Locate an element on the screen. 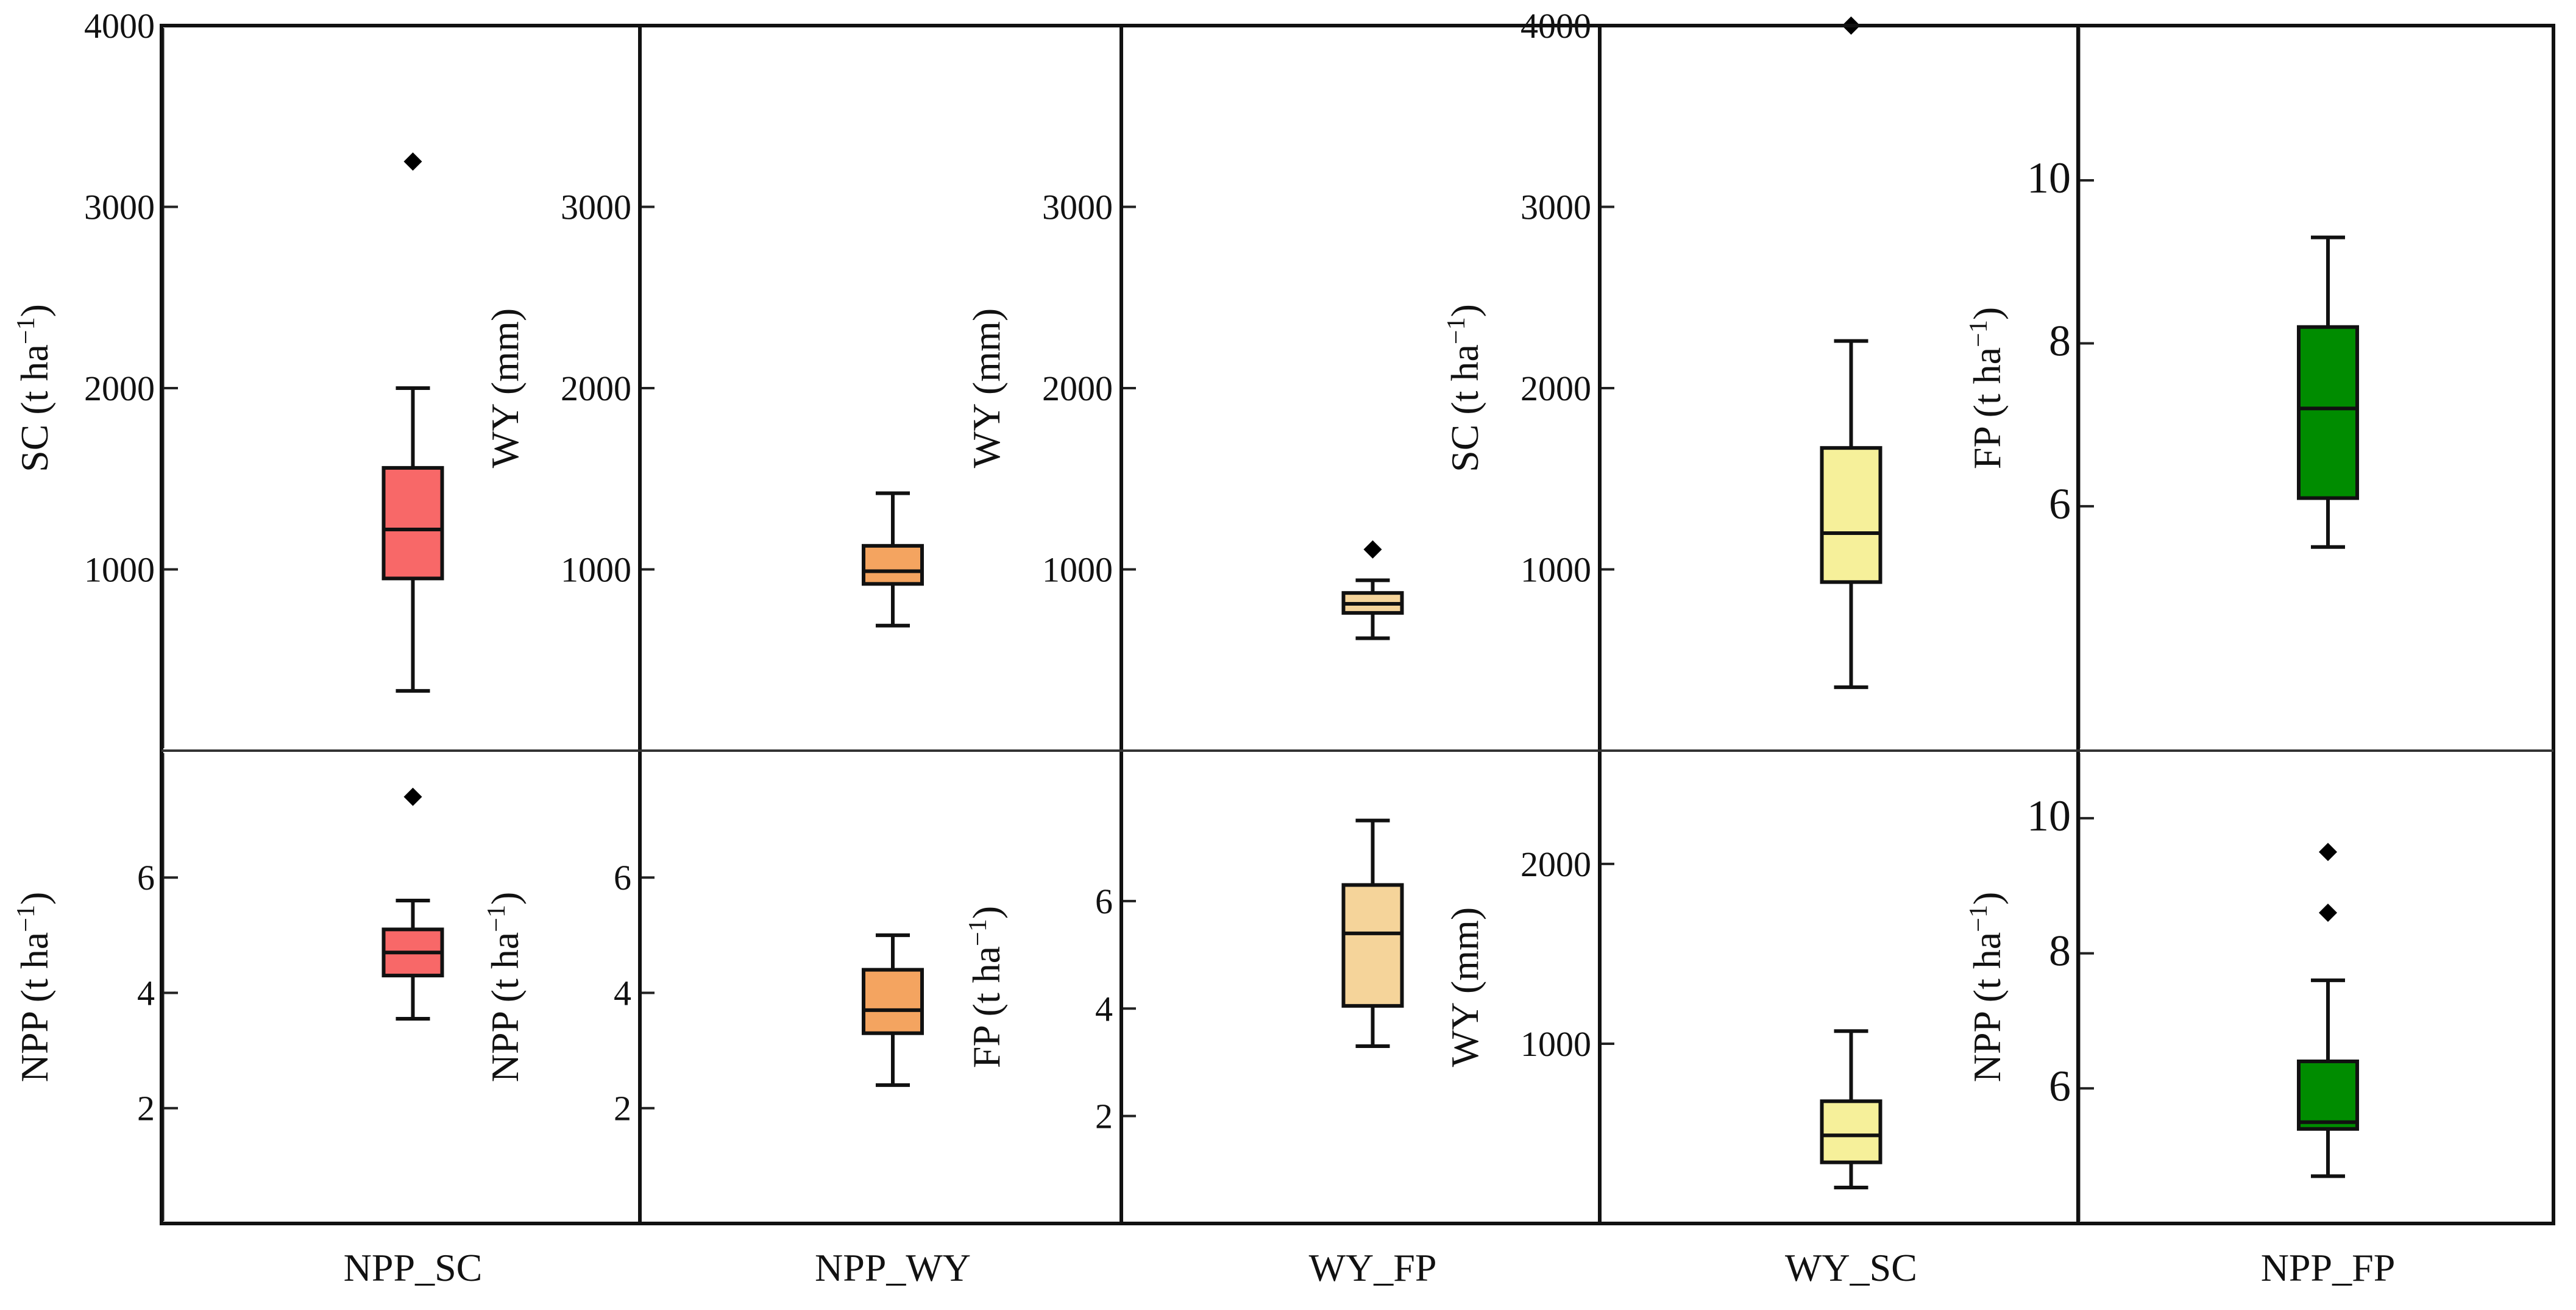 The width and height of the screenshot is (2576, 1310). panel-npp-sc-top: 1000 2000 3000 4000 SC (t ha−1) is located at coordinates (228, 377).